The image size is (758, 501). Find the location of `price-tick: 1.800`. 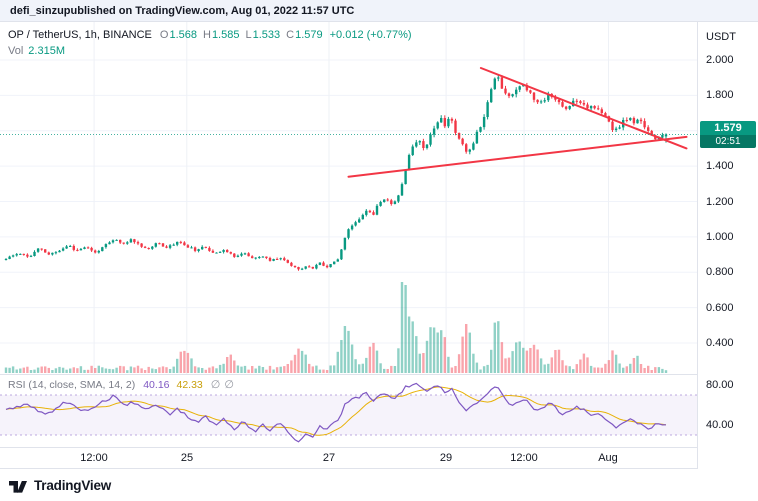

price-tick: 1.800 is located at coordinates (720, 95).